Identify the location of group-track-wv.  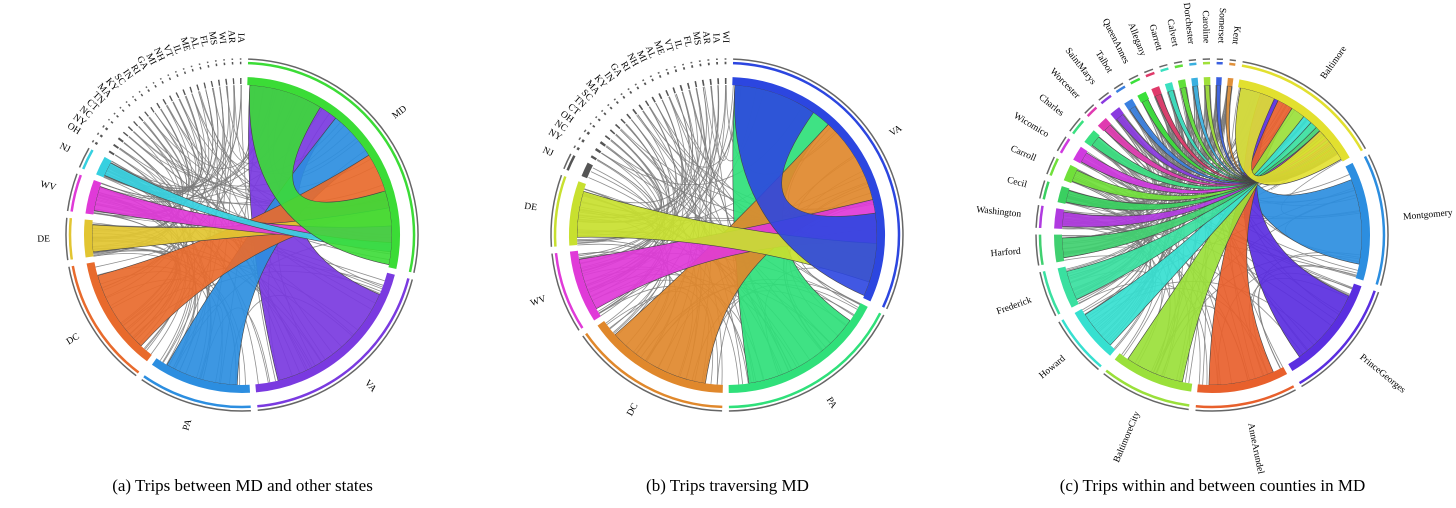
(76, 193).